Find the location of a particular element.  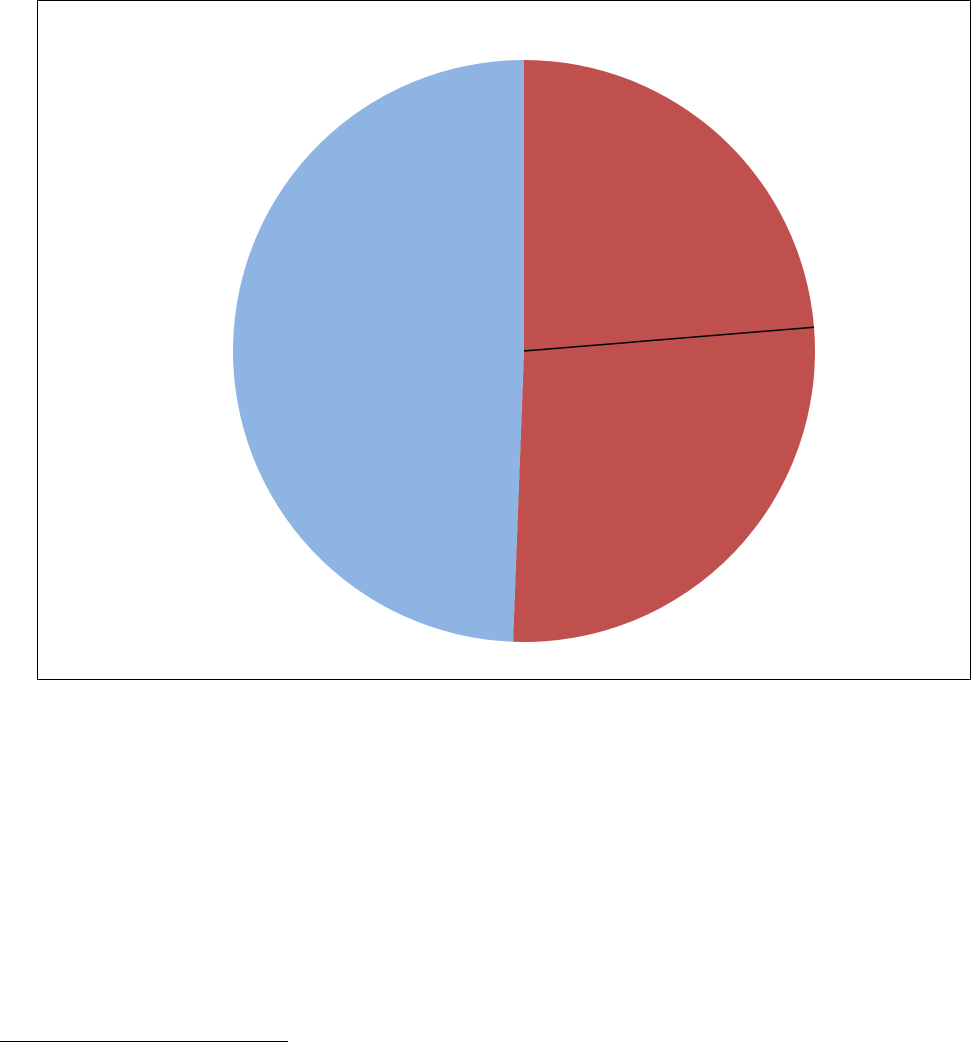

footnote-separator is located at coordinates (144, 1041).